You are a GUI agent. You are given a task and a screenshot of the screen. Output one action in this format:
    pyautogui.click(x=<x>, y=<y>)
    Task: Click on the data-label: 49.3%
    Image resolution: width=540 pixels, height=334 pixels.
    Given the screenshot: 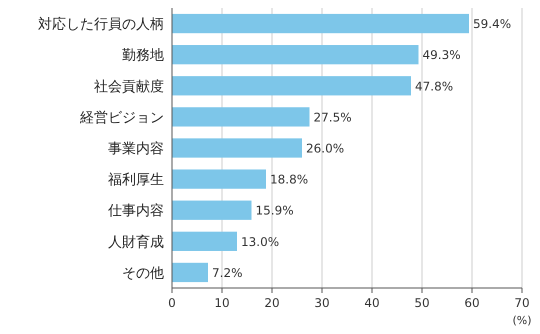 What is the action you would take?
    pyautogui.click(x=441, y=55)
    